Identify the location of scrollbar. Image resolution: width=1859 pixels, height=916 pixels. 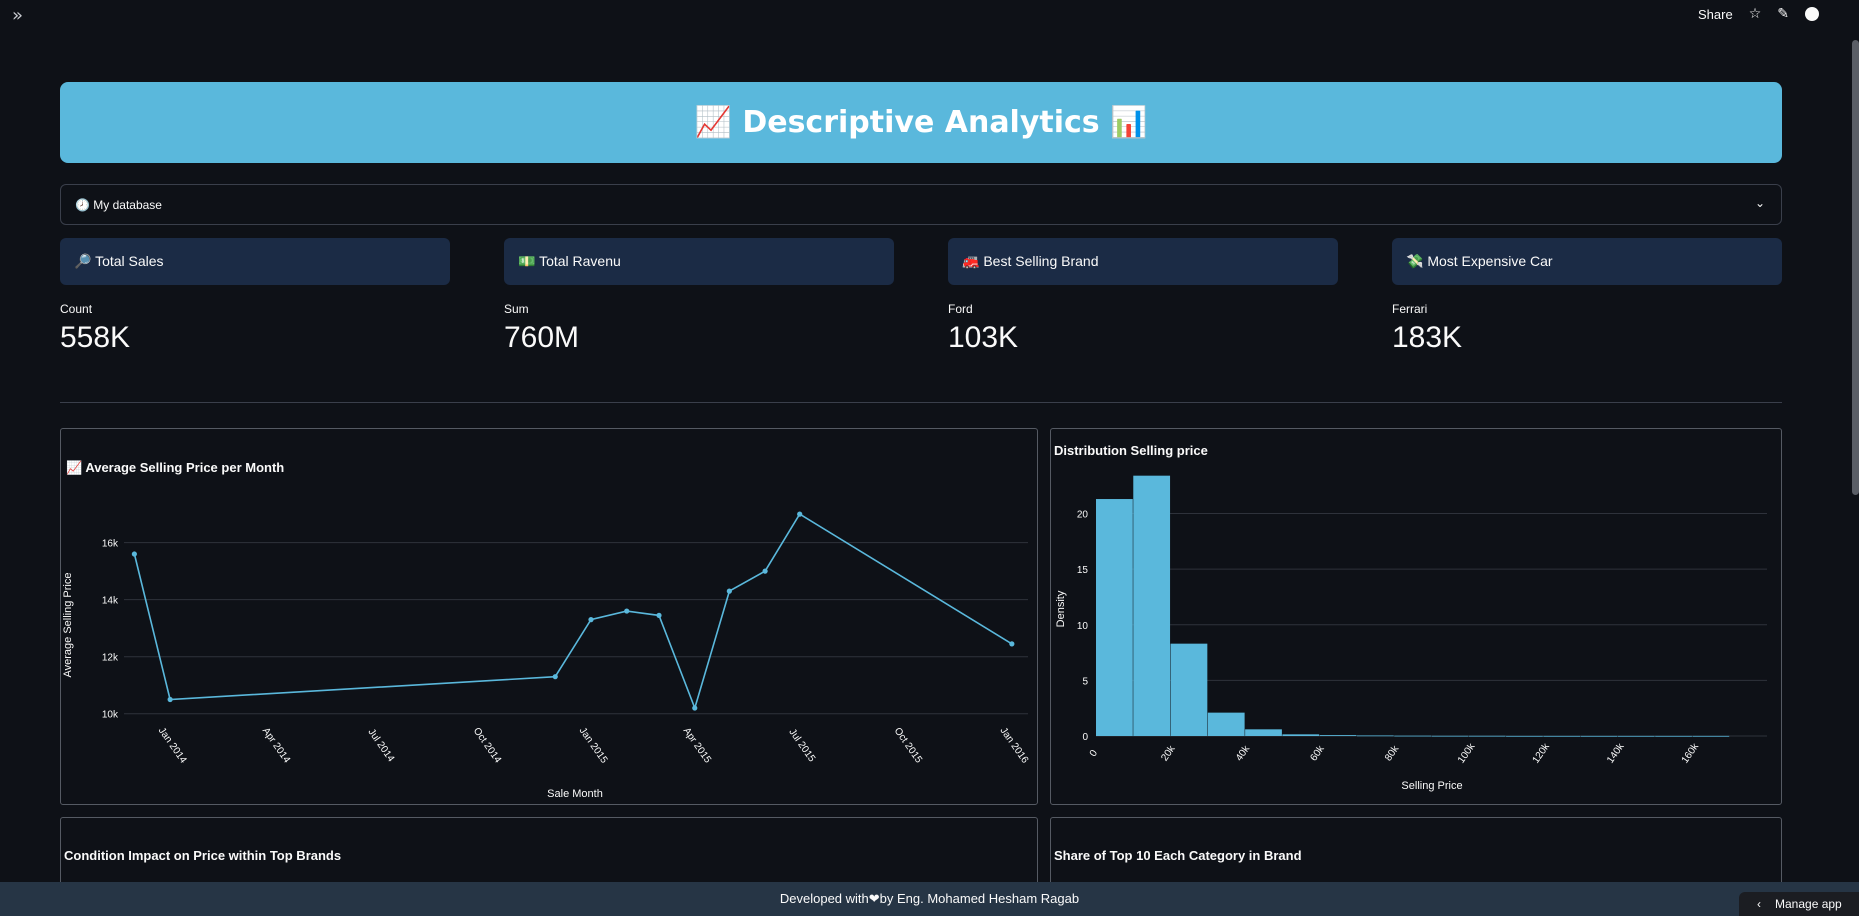
(1855, 267).